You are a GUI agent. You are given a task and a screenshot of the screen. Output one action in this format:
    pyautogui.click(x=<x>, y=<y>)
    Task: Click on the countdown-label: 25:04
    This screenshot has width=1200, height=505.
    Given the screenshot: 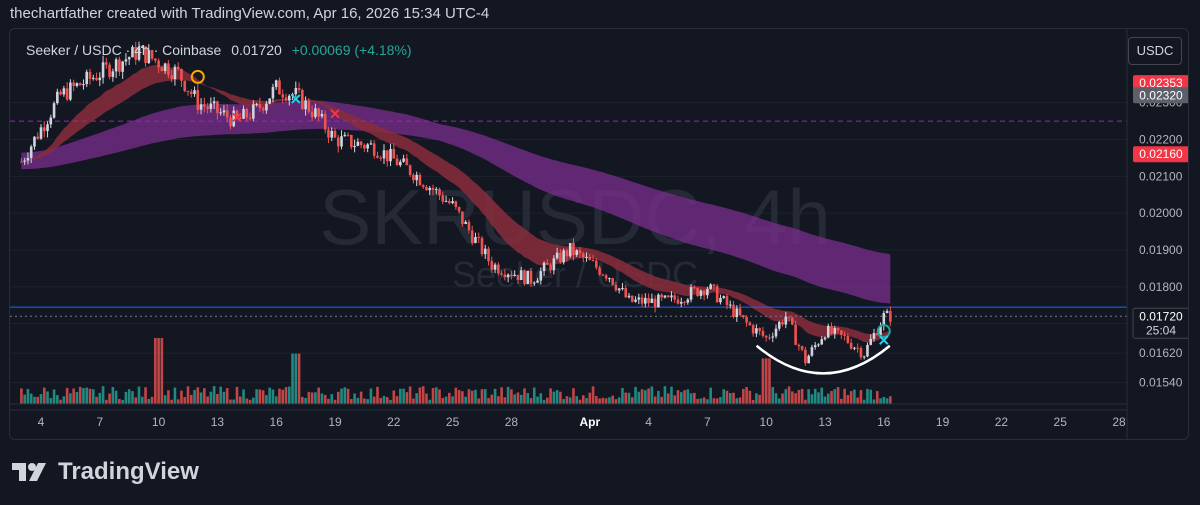 What is the action you would take?
    pyautogui.click(x=1161, y=330)
    